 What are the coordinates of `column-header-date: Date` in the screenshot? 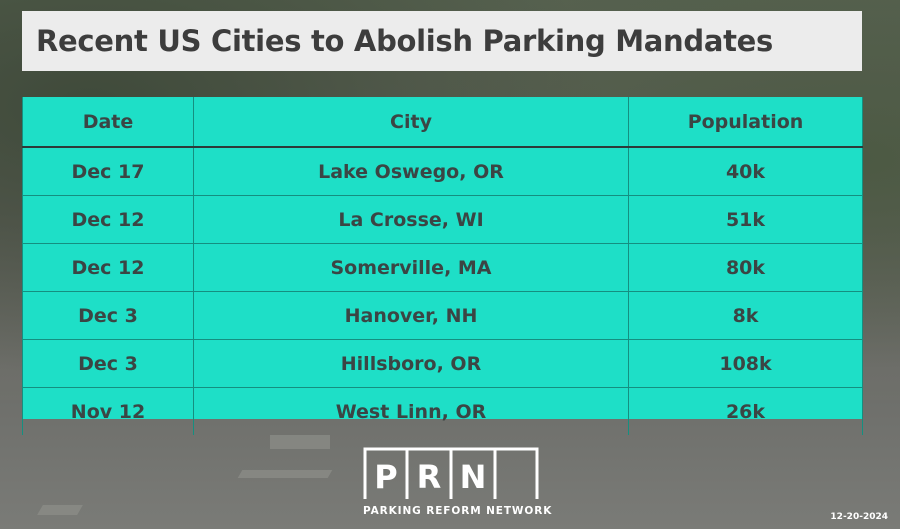 It's located at (108, 122).